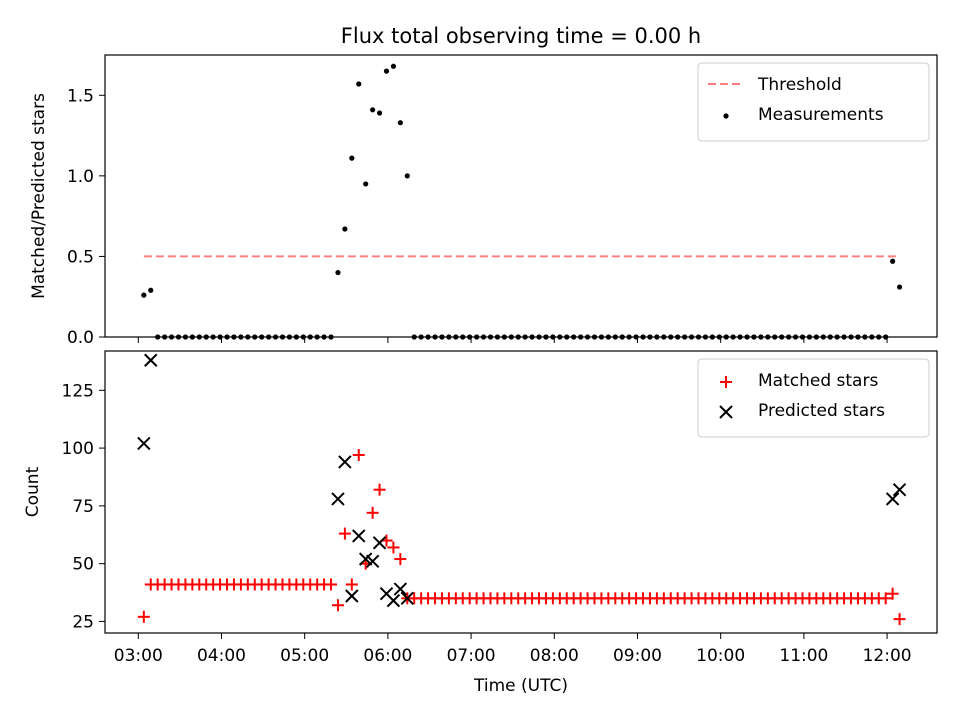 The image size is (960, 720). I want to click on y-tick-label: 0.0, so click(80, 338).